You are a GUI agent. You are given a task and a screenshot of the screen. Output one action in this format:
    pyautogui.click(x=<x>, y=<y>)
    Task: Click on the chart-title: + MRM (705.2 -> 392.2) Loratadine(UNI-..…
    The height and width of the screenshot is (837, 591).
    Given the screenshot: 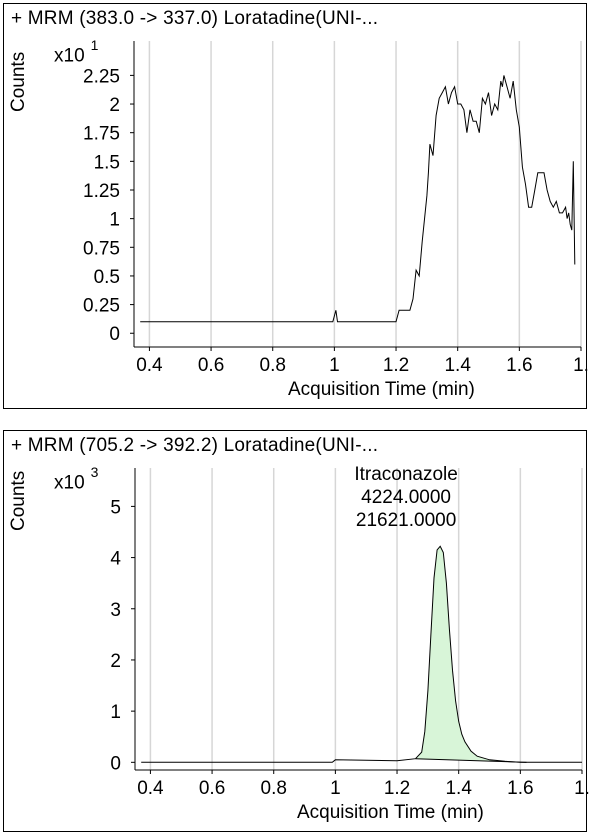 What is the action you would take?
    pyautogui.click(x=195, y=445)
    